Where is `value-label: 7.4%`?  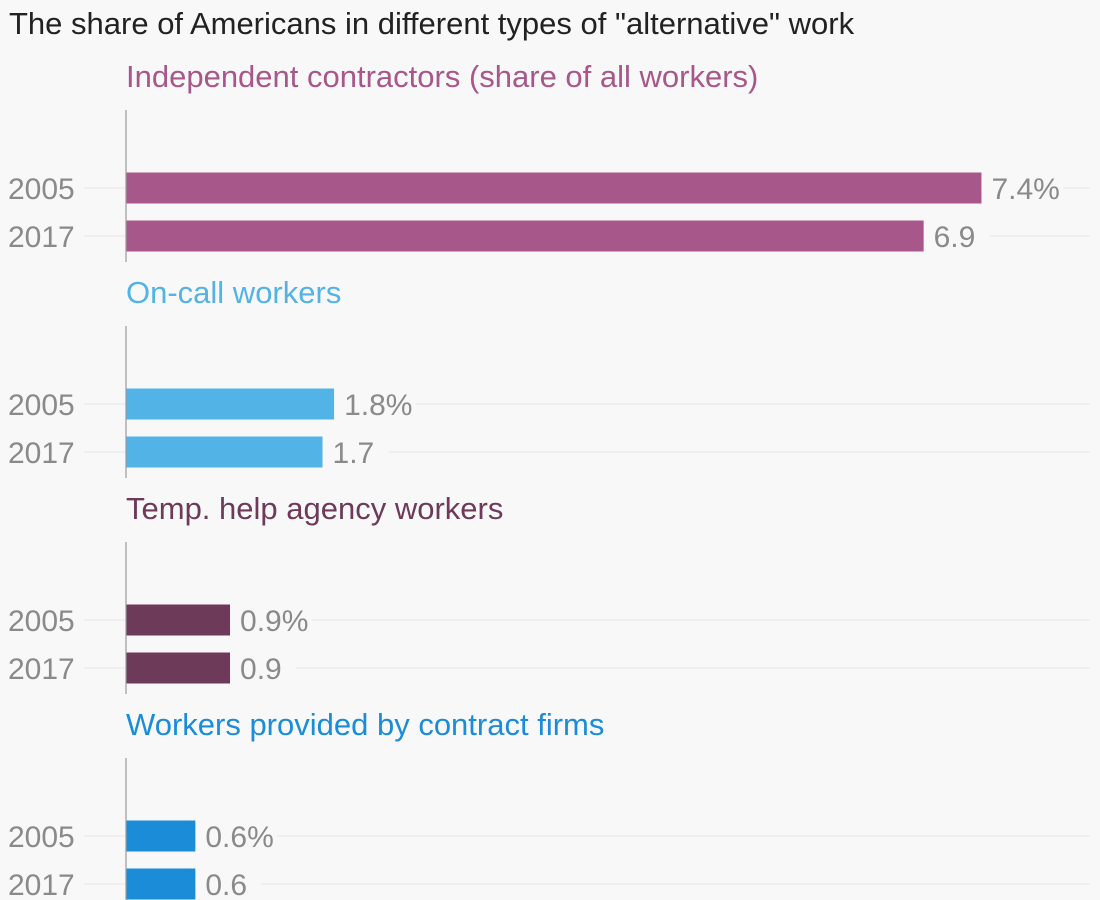 value-label: 7.4% is located at coordinates (1025, 189).